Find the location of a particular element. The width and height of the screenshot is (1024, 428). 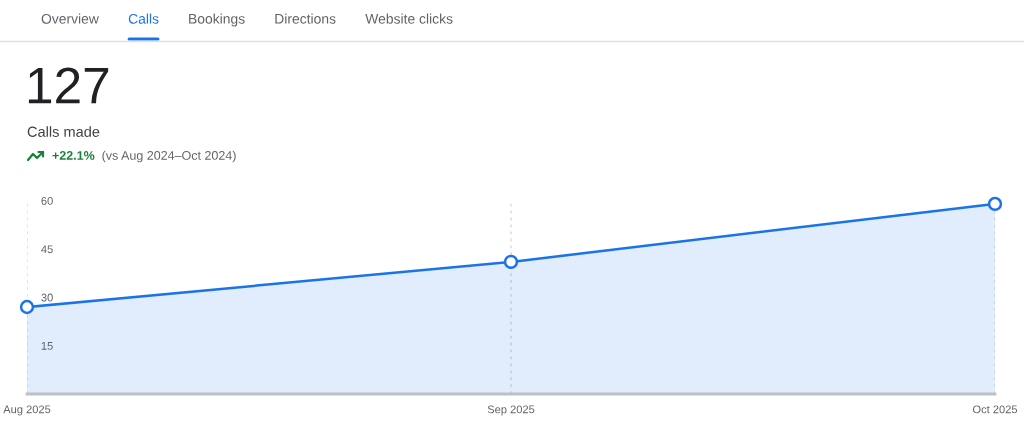

x-tick-label: Sep 2025 is located at coordinates (511, 410).